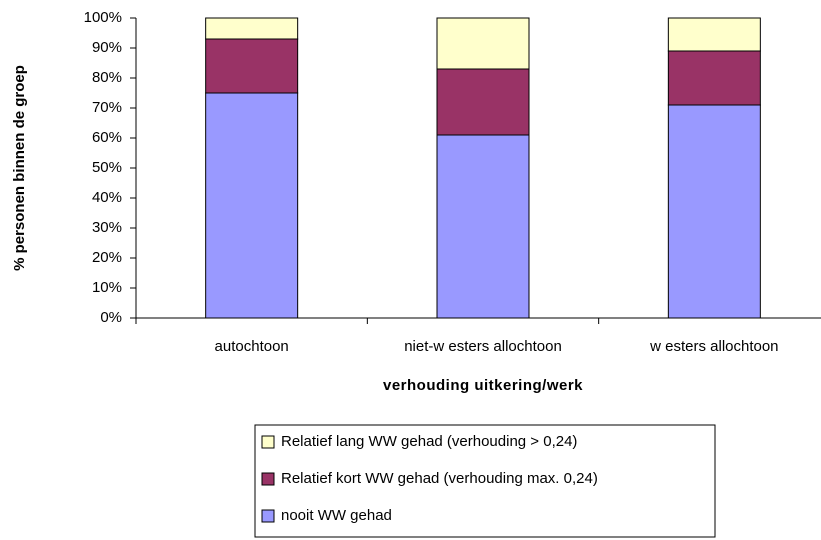 The width and height of the screenshot is (821, 540). Describe the element at coordinates (107, 167) in the screenshot. I see `y-tick-label: 50%` at that location.